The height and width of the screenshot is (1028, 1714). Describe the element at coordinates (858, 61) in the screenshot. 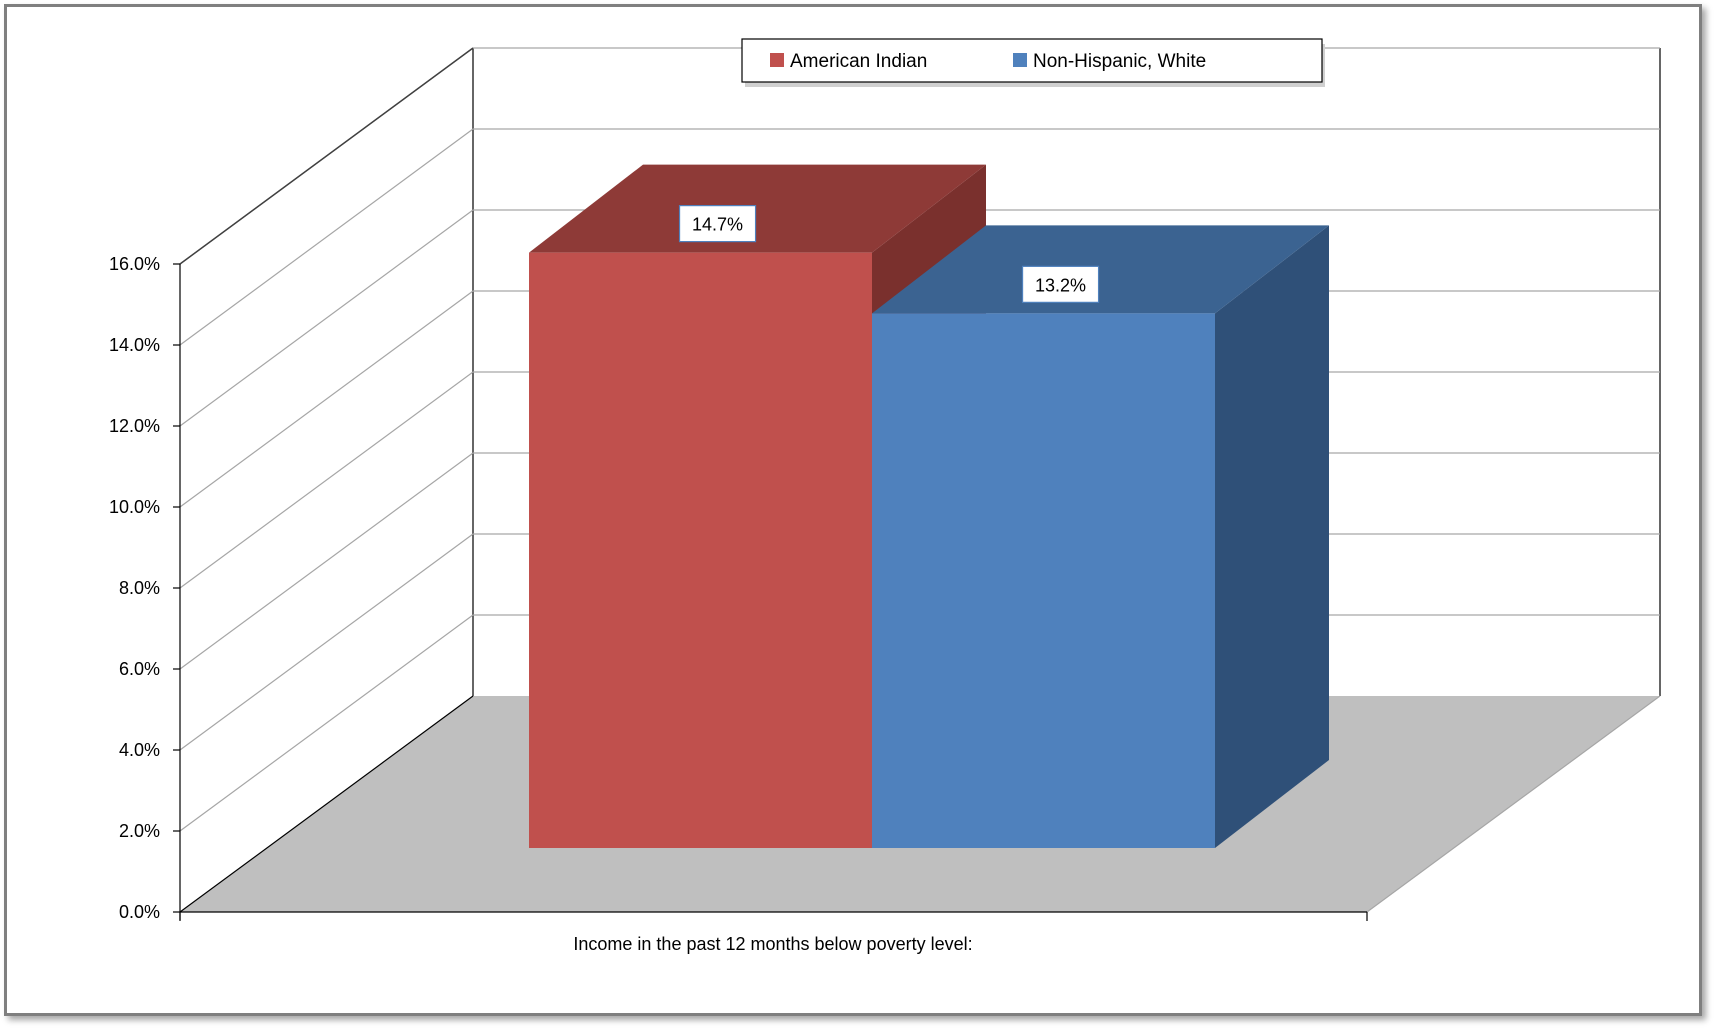

I see `legend-label: American Indian` at that location.